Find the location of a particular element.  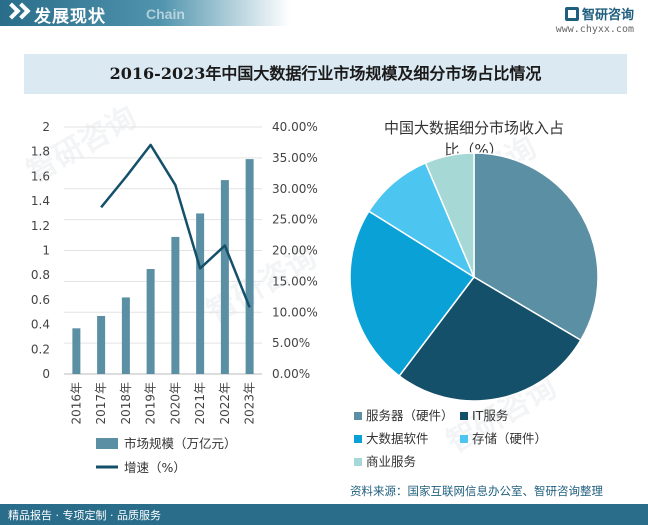

left-tick-label: 0 is located at coordinates (46, 374).